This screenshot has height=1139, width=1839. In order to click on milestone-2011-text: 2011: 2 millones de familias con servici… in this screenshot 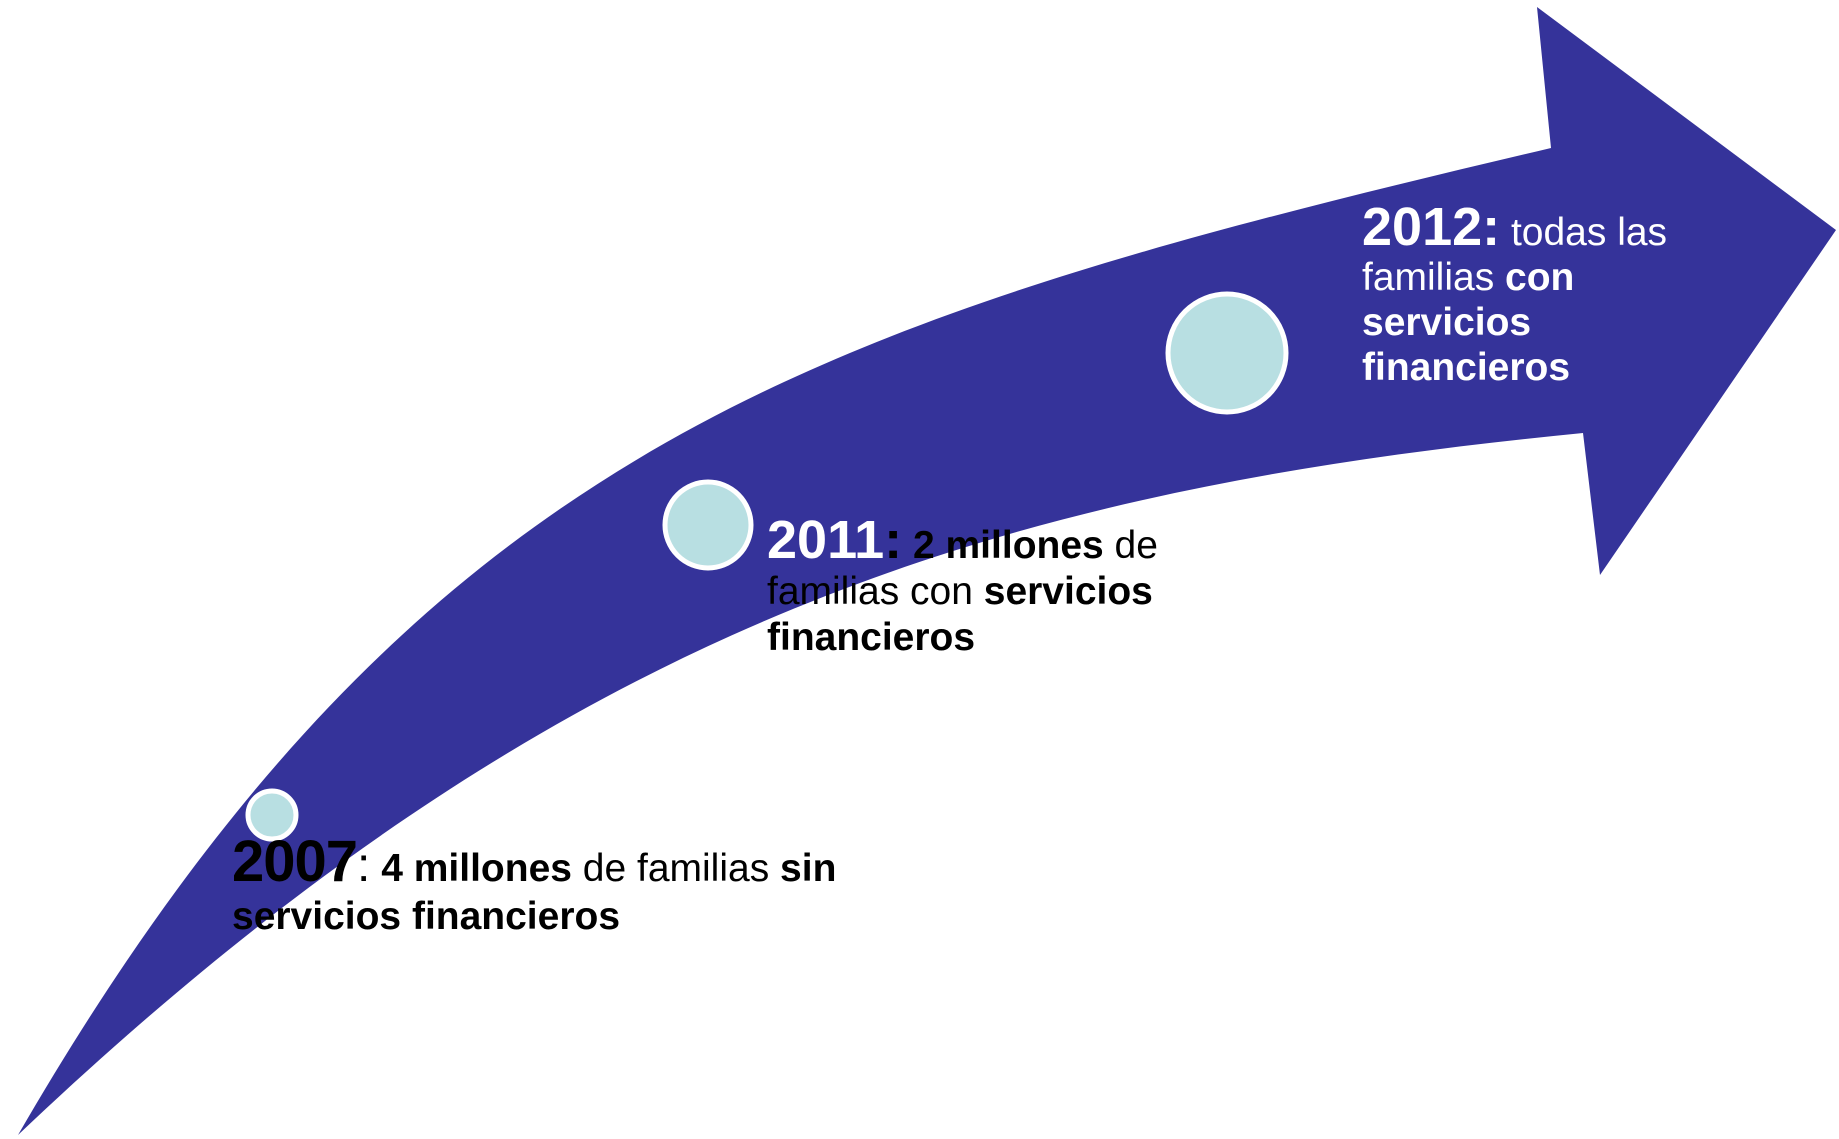, I will do `click(1007, 587)`.